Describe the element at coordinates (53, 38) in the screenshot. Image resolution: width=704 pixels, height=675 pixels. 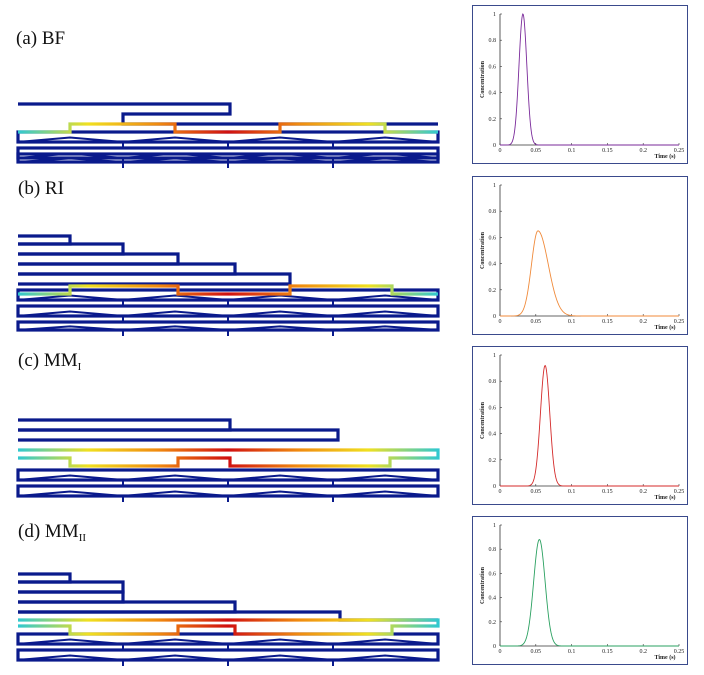
I see `panel-name: BF` at that location.